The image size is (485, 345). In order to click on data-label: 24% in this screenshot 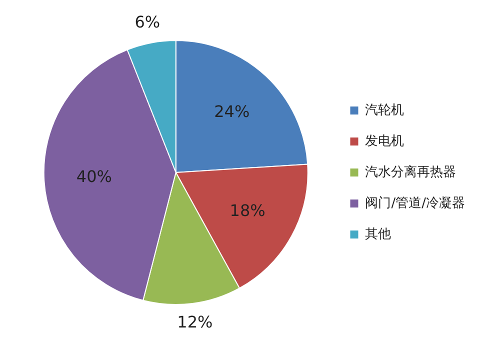, I will do `click(232, 111)`.